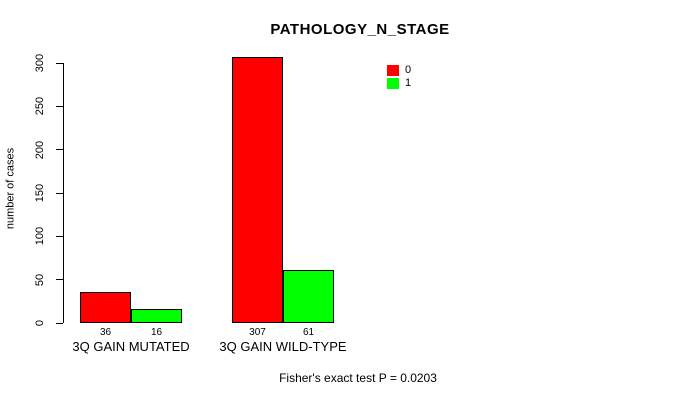 This screenshot has height=400, width=690. I want to click on y-axis-tick-label: 300, so click(40, 63).